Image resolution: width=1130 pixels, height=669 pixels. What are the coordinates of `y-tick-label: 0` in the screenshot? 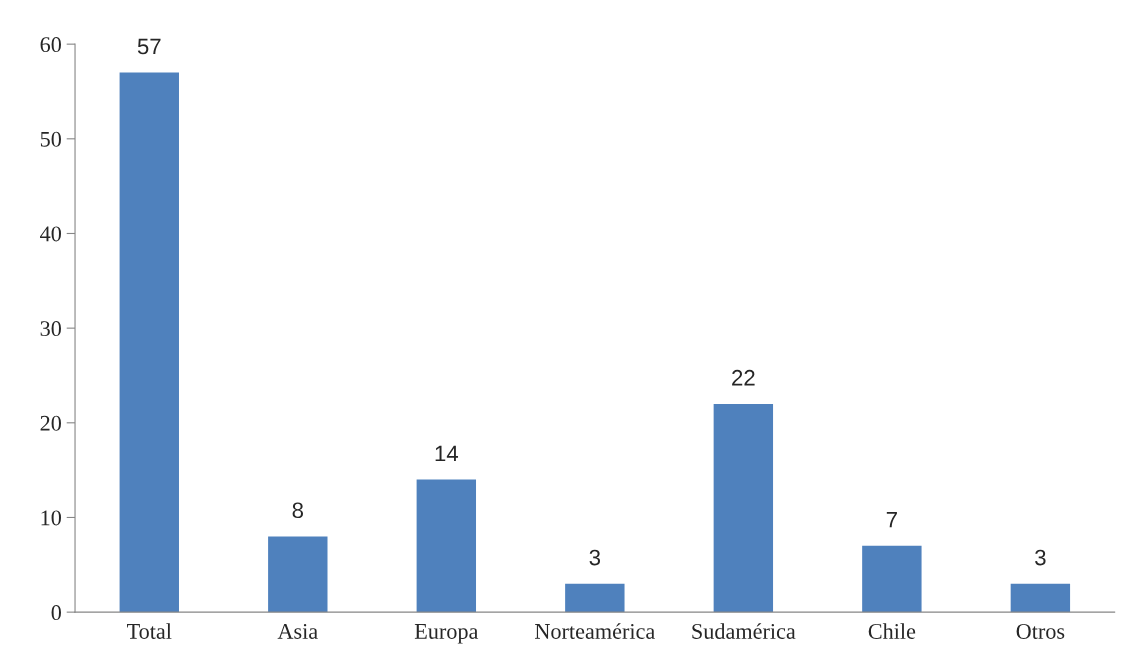 It's located at (56, 613).